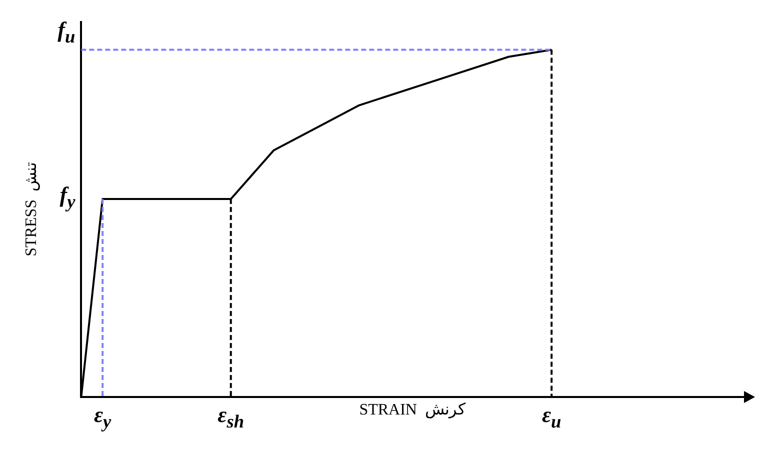 The image size is (772, 466). I want to click on text: f$_{u}$, so click(67, 32).